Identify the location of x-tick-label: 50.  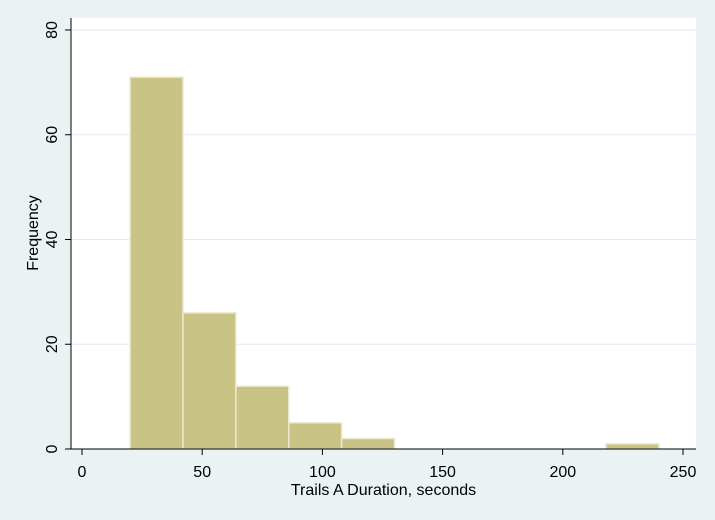
(202, 472).